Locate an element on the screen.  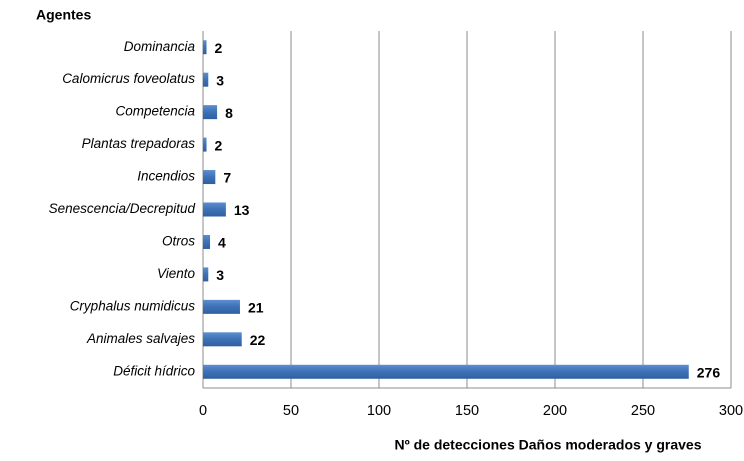
y-tick-label: Senescencia/Decrepitud is located at coordinates (122, 208).